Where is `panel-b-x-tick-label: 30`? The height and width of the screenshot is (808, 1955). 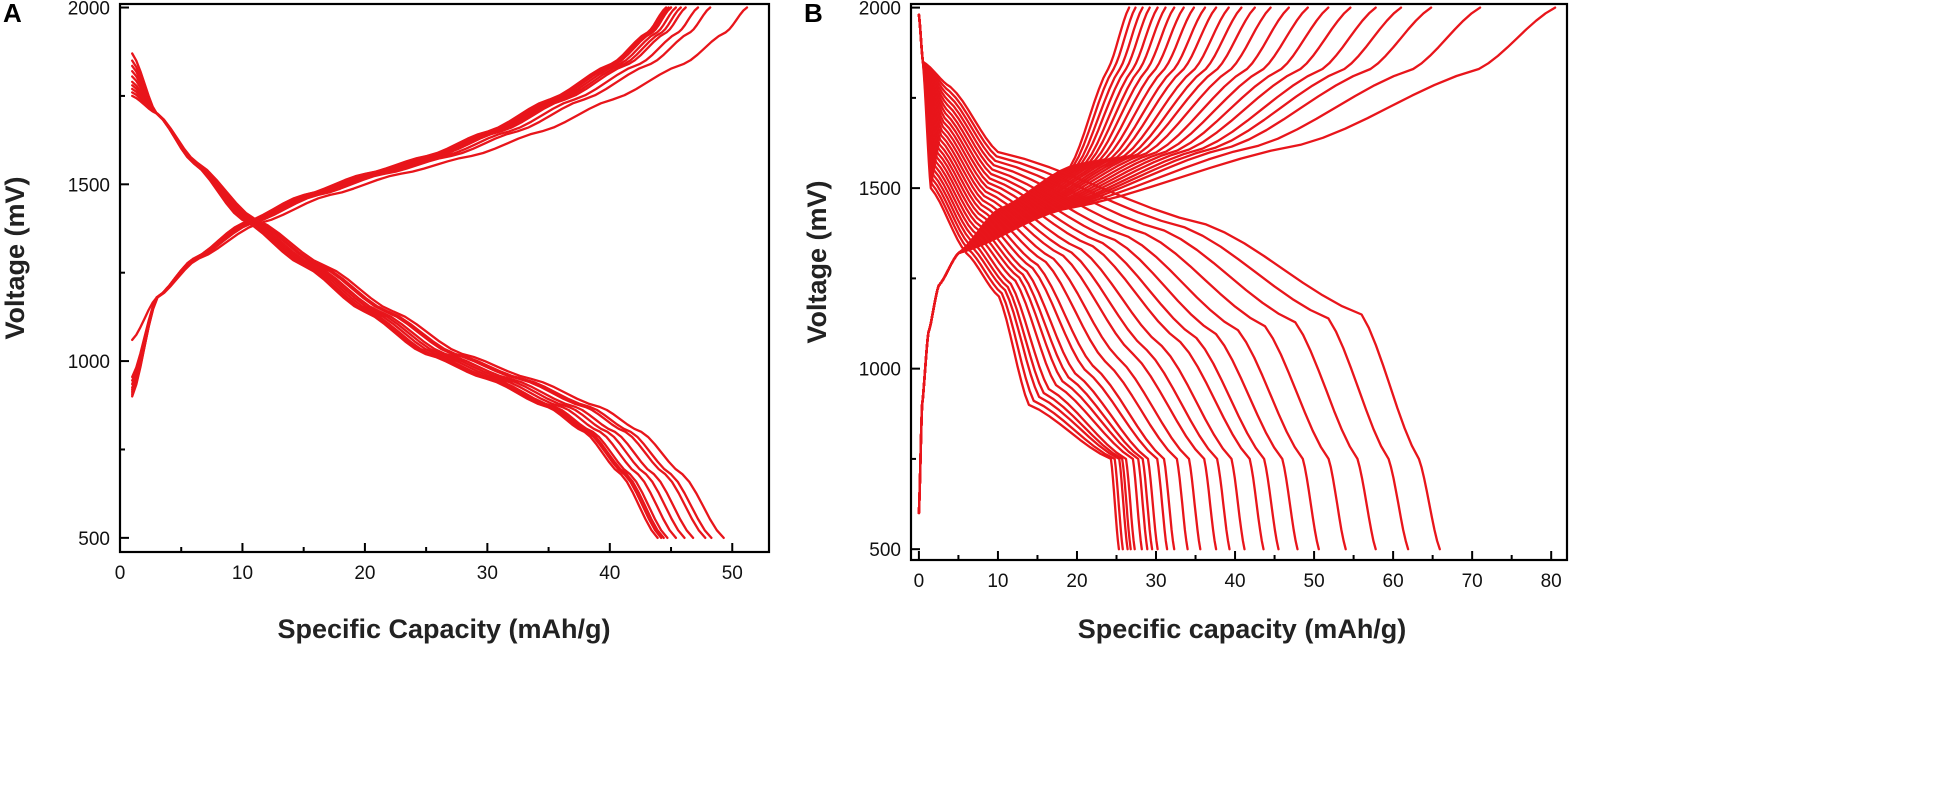
panel-b-x-tick-label: 30 is located at coordinates (1155, 581).